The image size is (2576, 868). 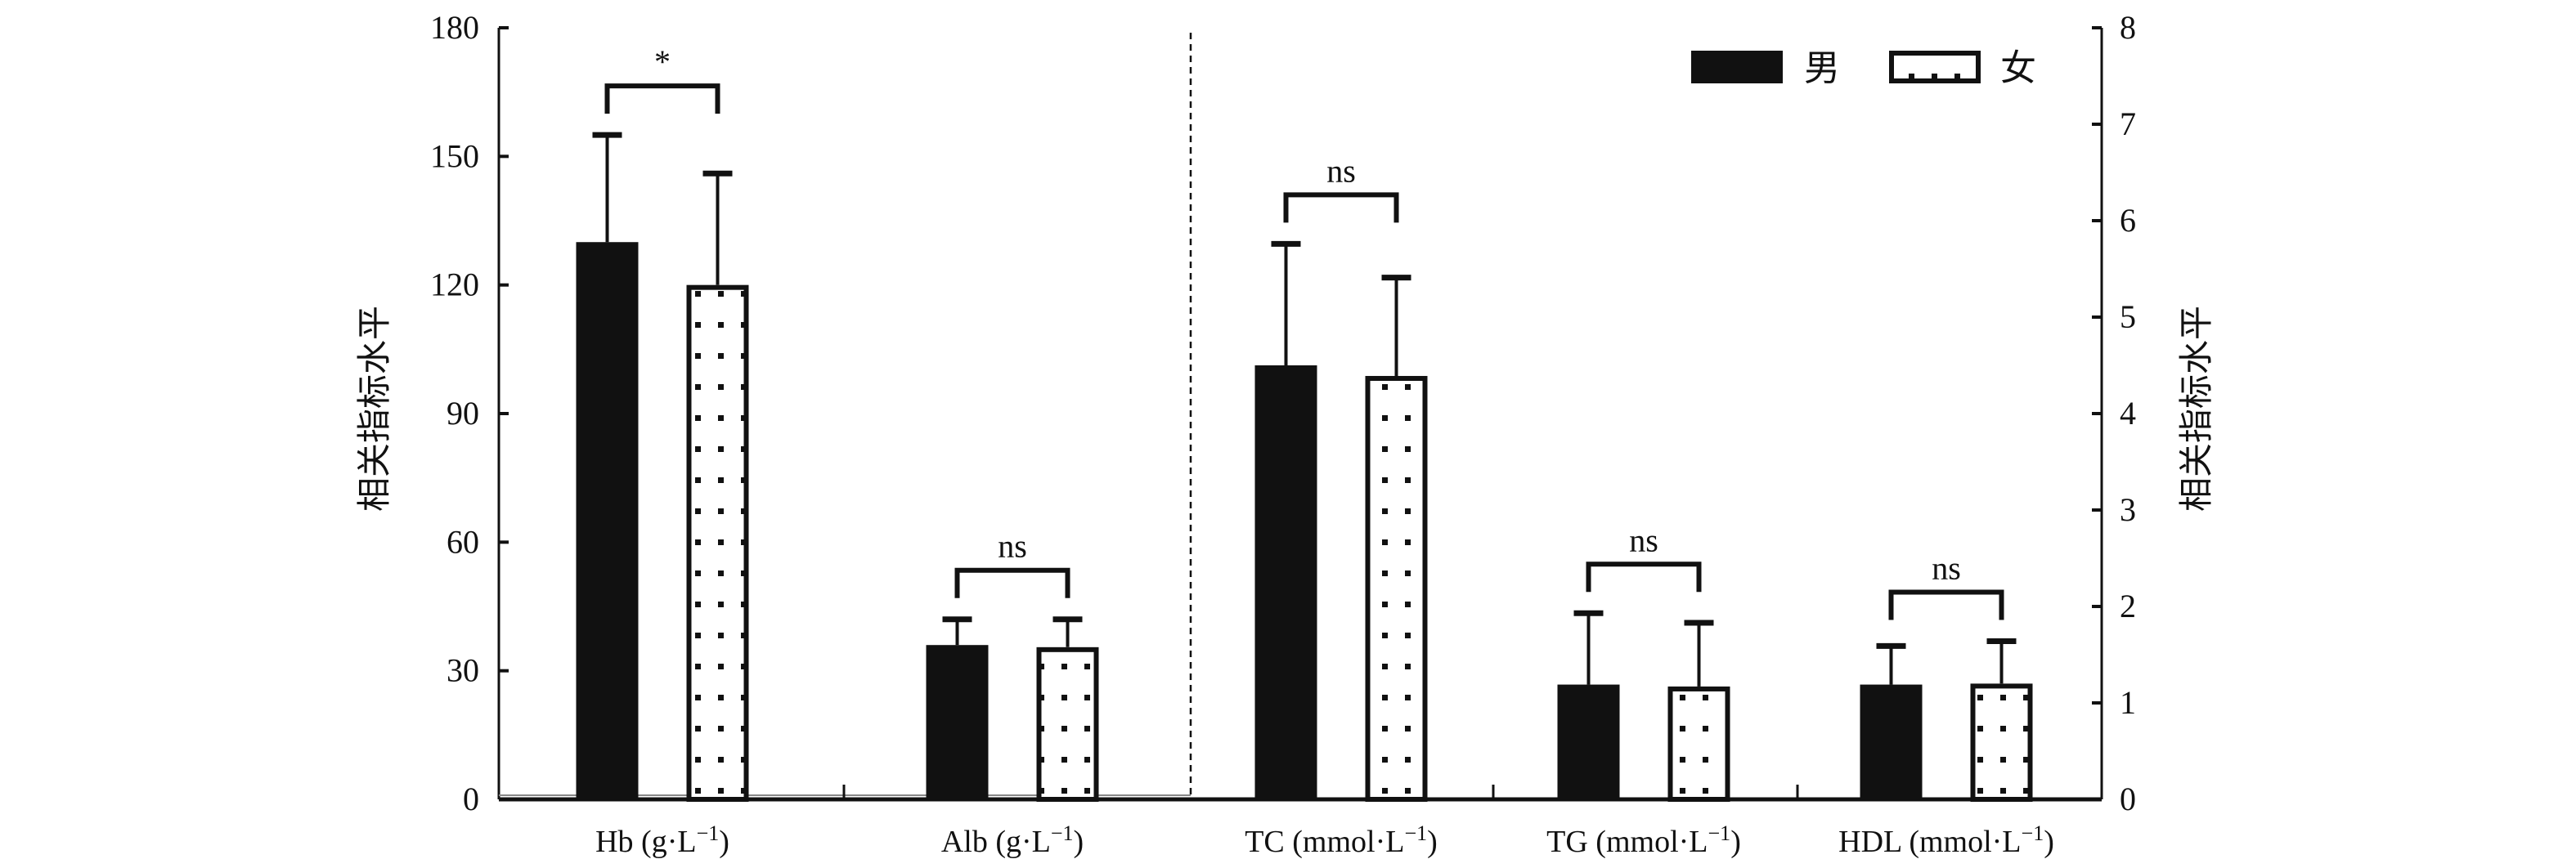 What do you see at coordinates (1627, 842) in the screenshot?
I see `x-category-label-text: TG (mmol·L` at bounding box center [1627, 842].